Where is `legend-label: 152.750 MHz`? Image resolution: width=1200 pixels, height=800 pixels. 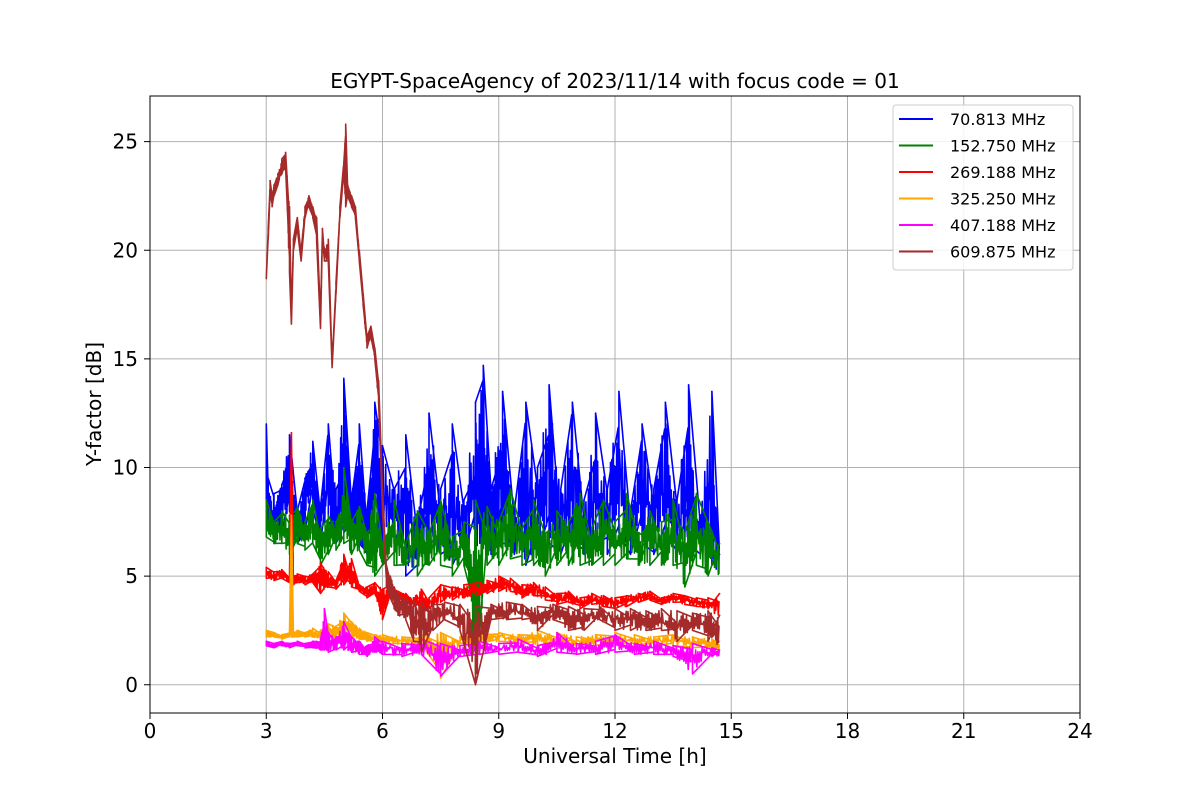
legend-label: 152.750 MHz is located at coordinates (1002, 146).